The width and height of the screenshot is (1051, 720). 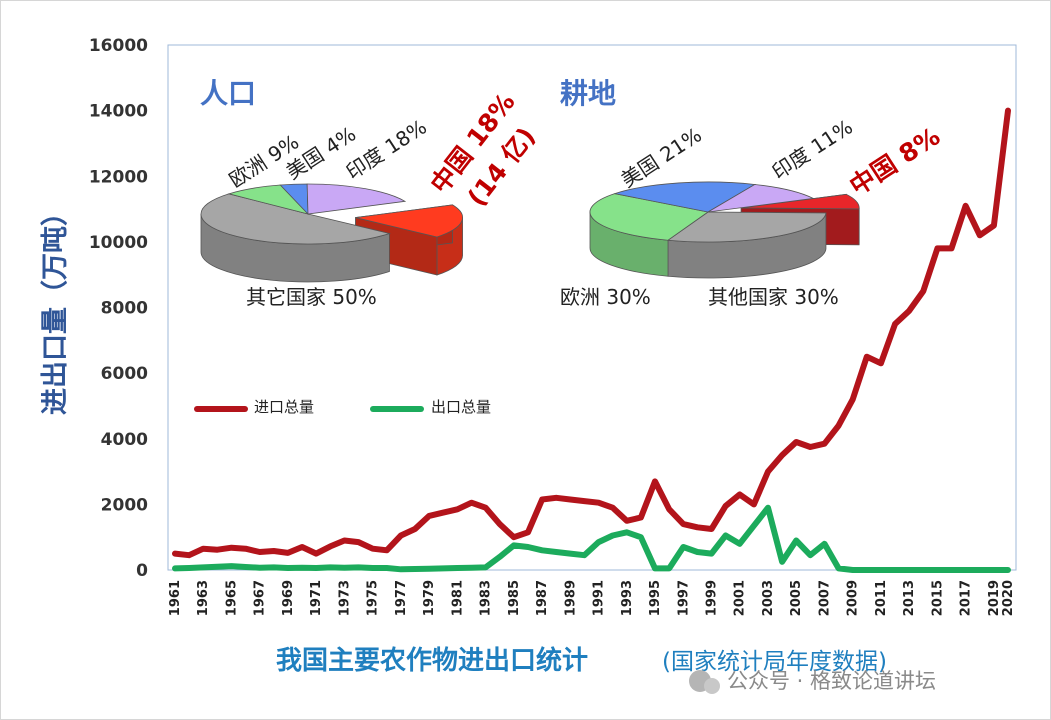 I want to click on pie-farmland-label-europe: 欧洲 30%, so click(x=605, y=297).